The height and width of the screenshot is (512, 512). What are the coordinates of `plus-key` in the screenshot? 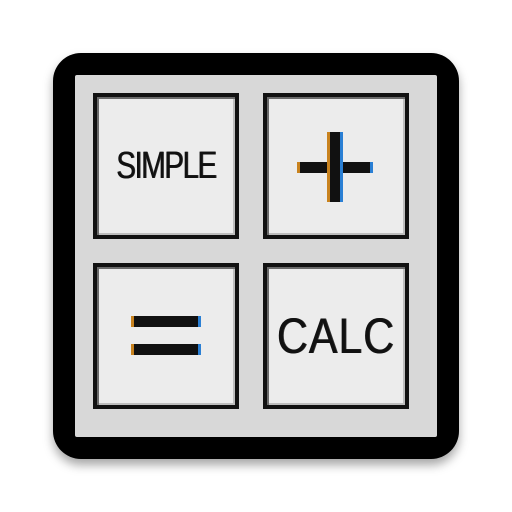 It's located at (336, 166).